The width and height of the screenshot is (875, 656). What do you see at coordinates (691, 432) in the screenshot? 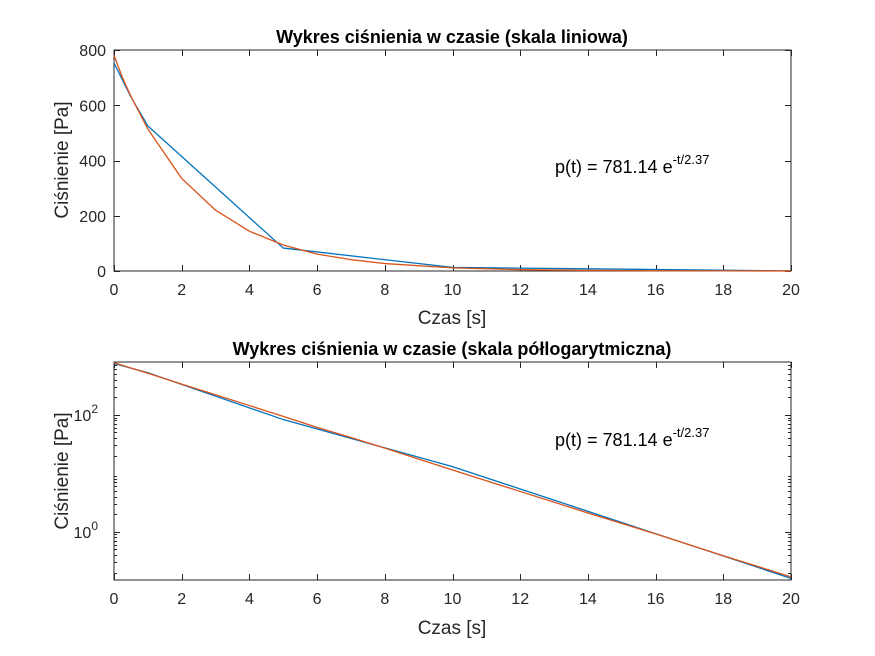
I see `semilog-chart-annotation-exponent: -t/2.37` at bounding box center [691, 432].